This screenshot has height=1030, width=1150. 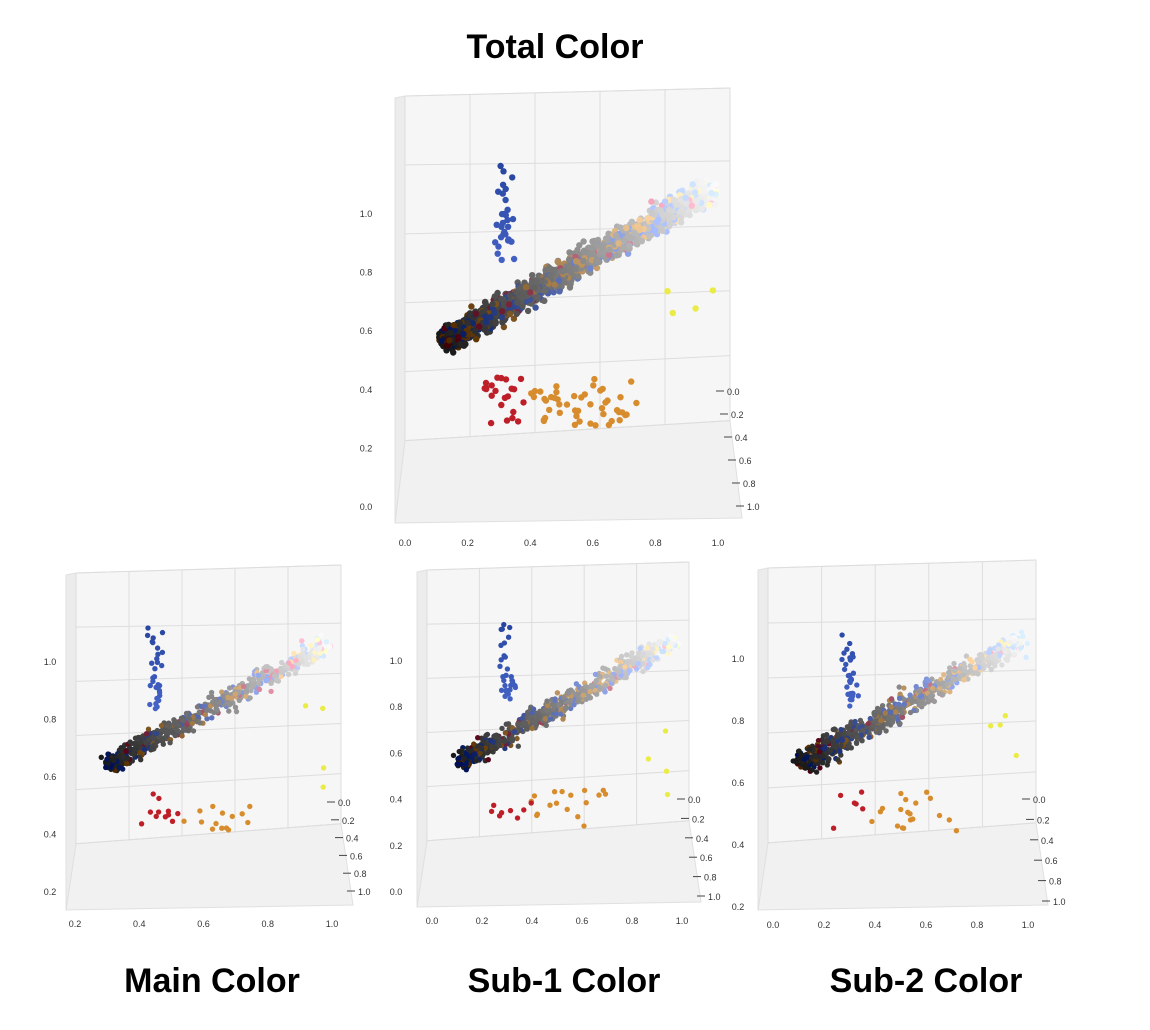 I want to click on x-tick-label: 0.2, so click(x=467, y=543).